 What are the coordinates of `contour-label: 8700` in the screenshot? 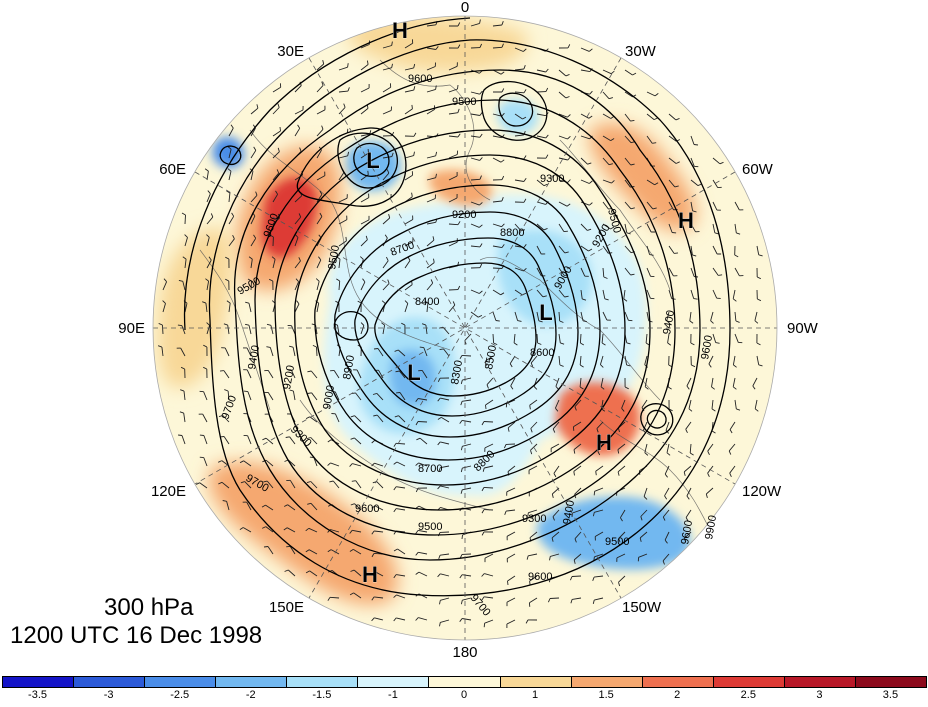 It's located at (430, 469).